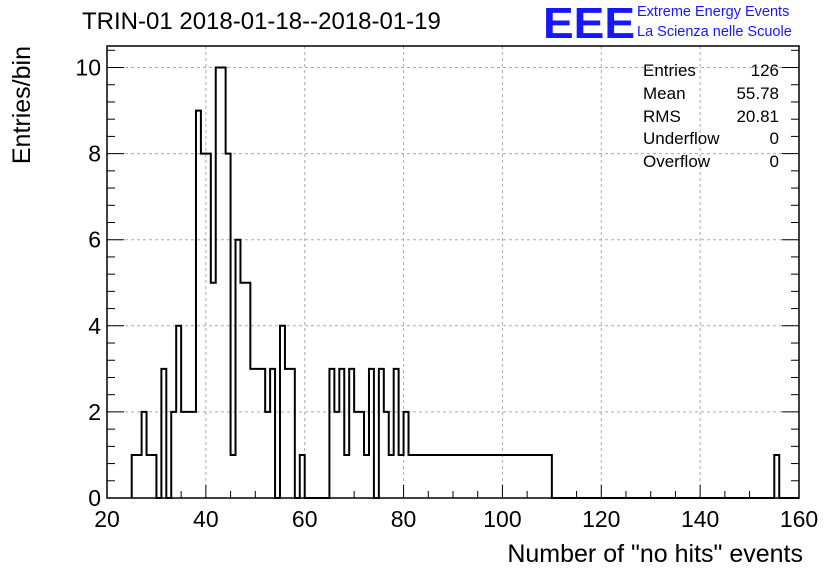  I want to click on x-tick-label: 20, so click(107, 519).